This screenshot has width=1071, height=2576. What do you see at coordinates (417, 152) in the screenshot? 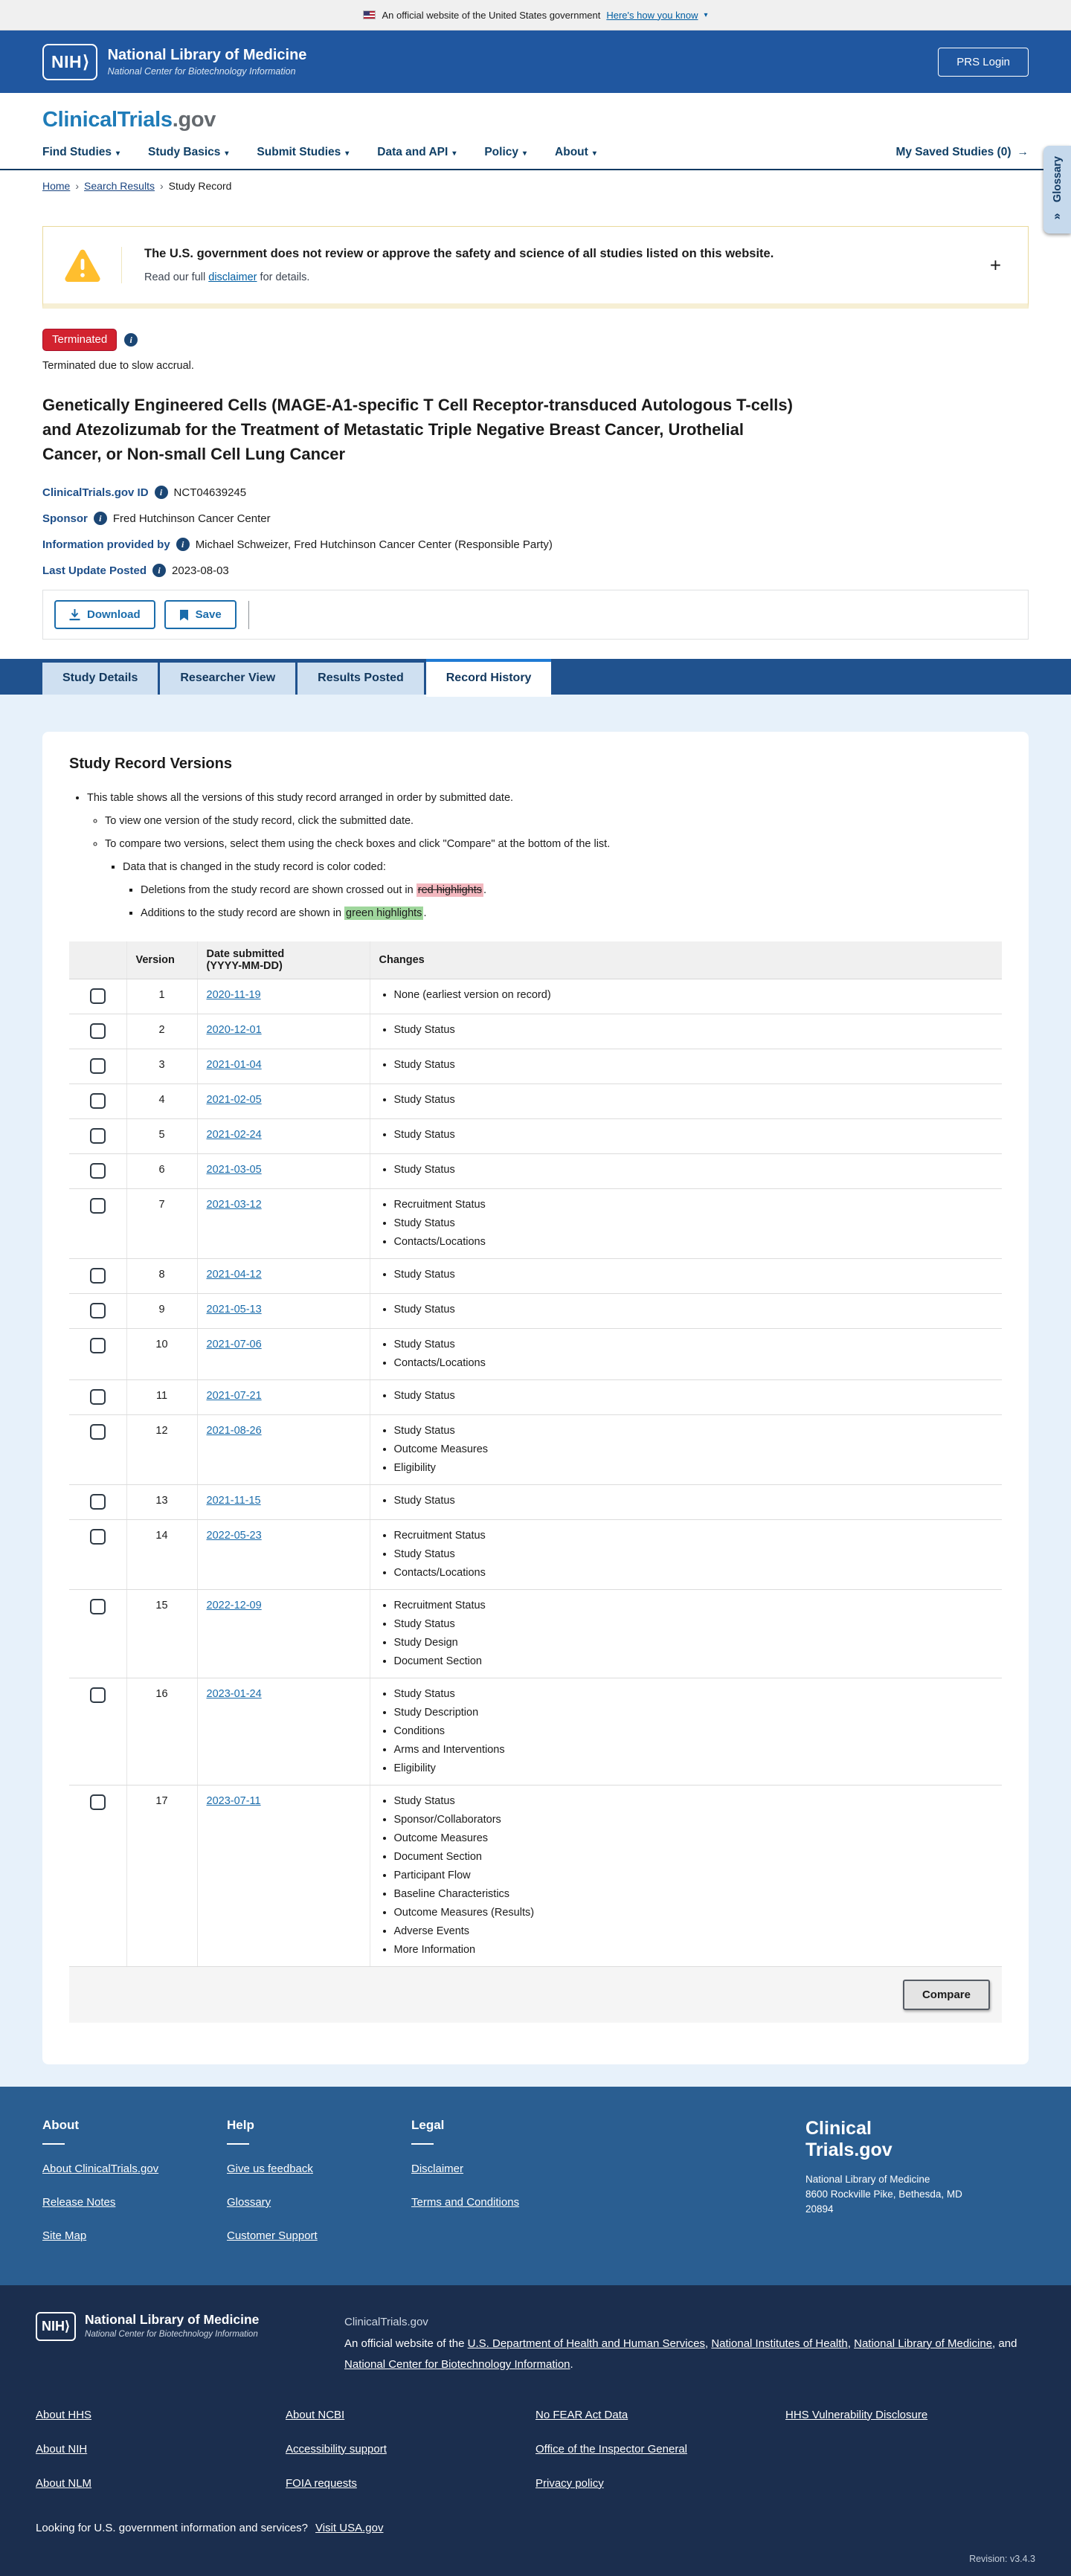
I see `nav-data-and-api: Data and API ▾` at bounding box center [417, 152].